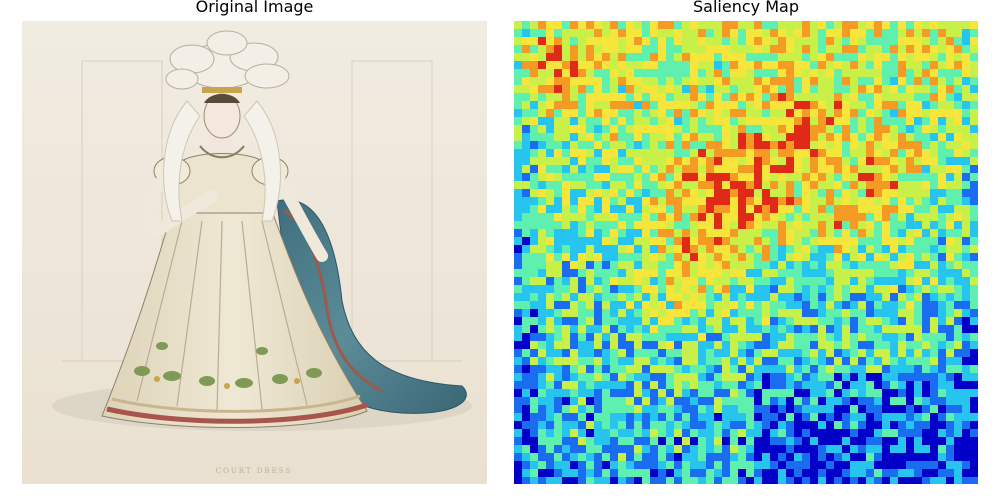 The width and height of the screenshot is (1000, 500). Describe the element at coordinates (262, 161) in the screenshot. I see `right-veil` at that location.